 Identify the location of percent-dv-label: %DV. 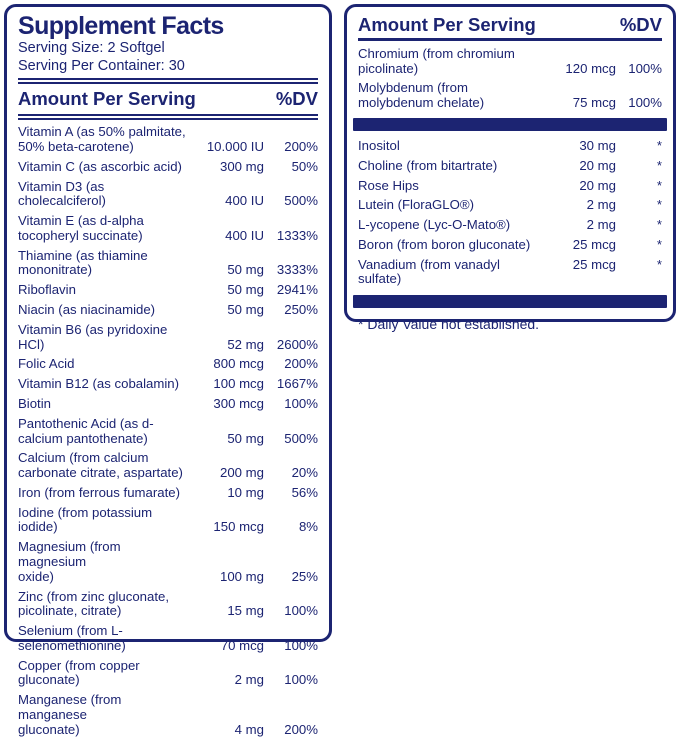
(296, 99).